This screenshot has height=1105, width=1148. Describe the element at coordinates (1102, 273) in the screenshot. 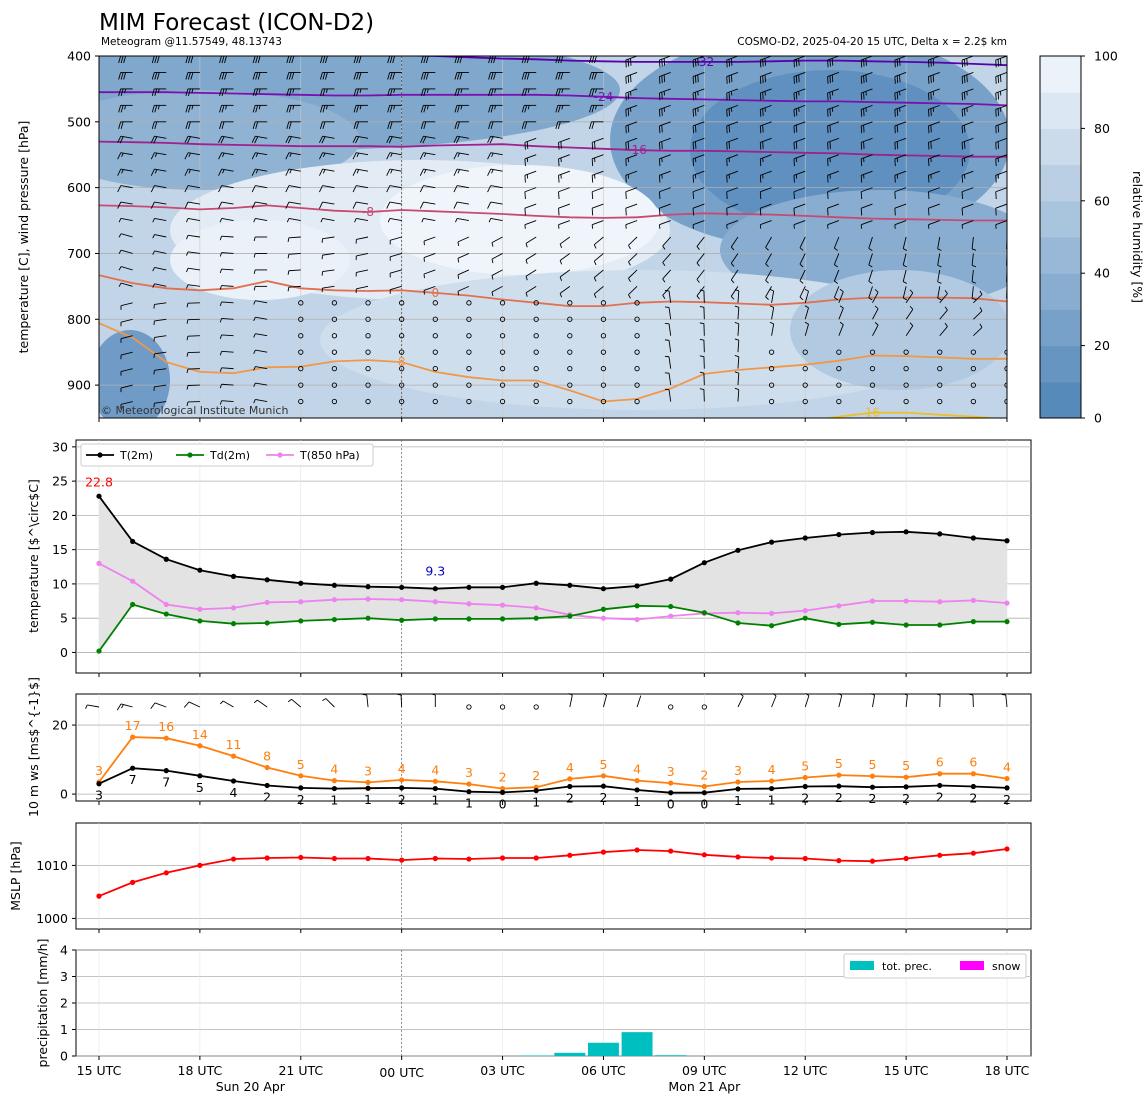

I see `colorbar-tick-label: 40` at that location.